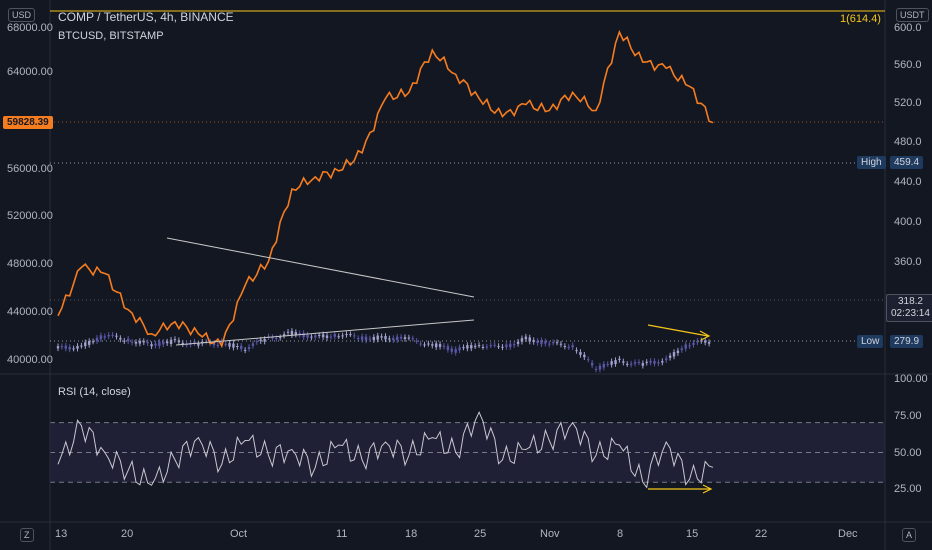 The width and height of the screenshot is (932, 550). Describe the element at coordinates (908, 103) in the screenshot. I see `right-tick-2: 520.0` at that location.